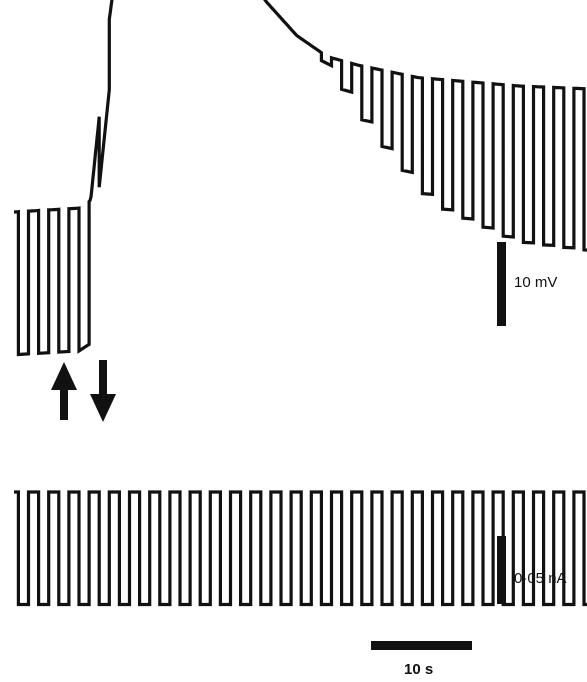  I want to click on time-scale-bar, so click(421, 645).